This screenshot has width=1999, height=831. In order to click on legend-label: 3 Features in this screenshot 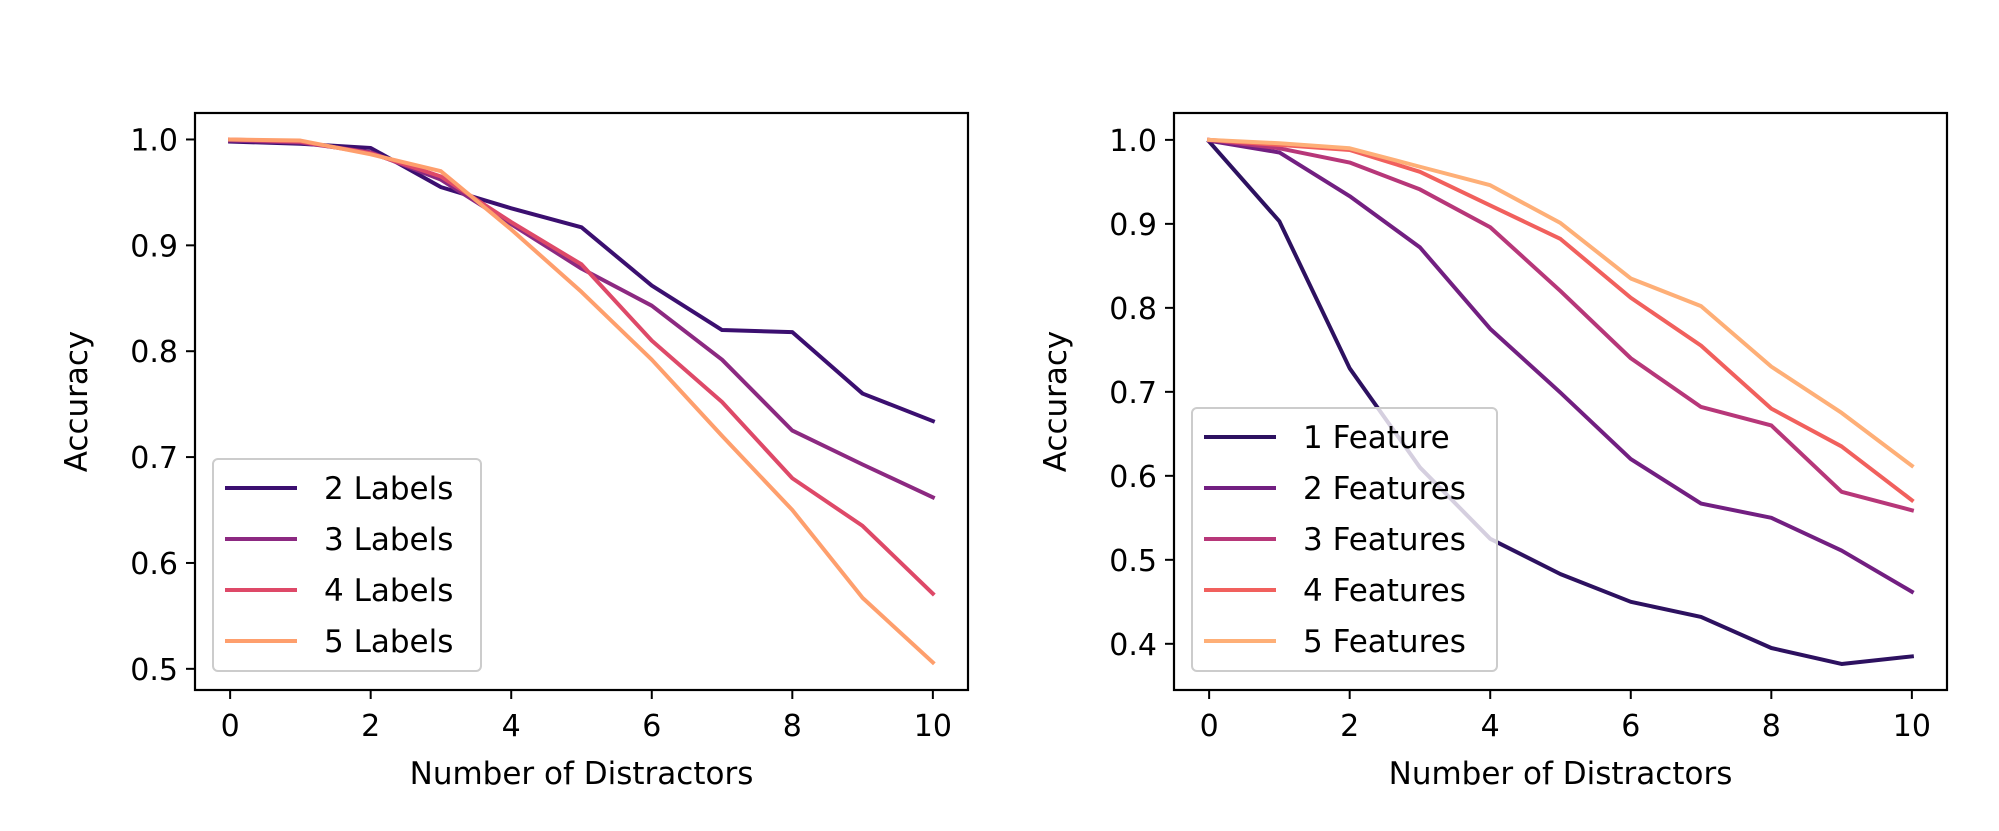, I will do `click(1384, 540)`.